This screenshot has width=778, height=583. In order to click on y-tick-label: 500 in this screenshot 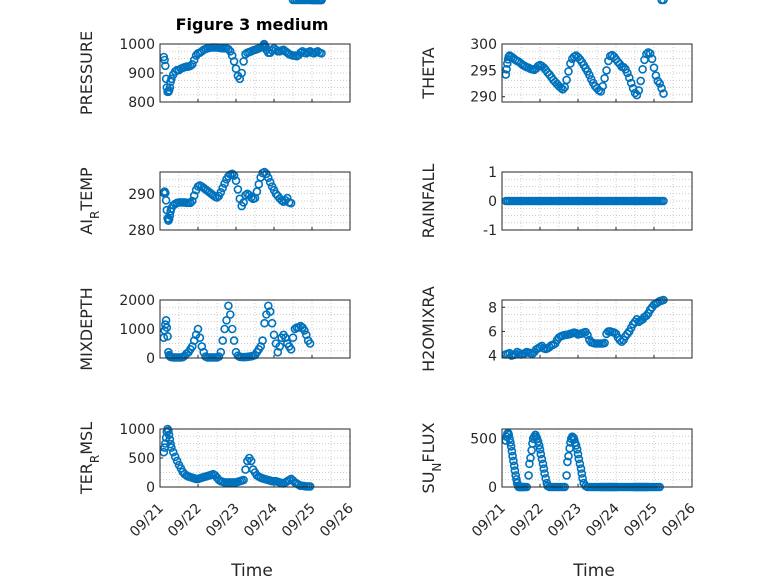, I will do `click(483, 440)`.